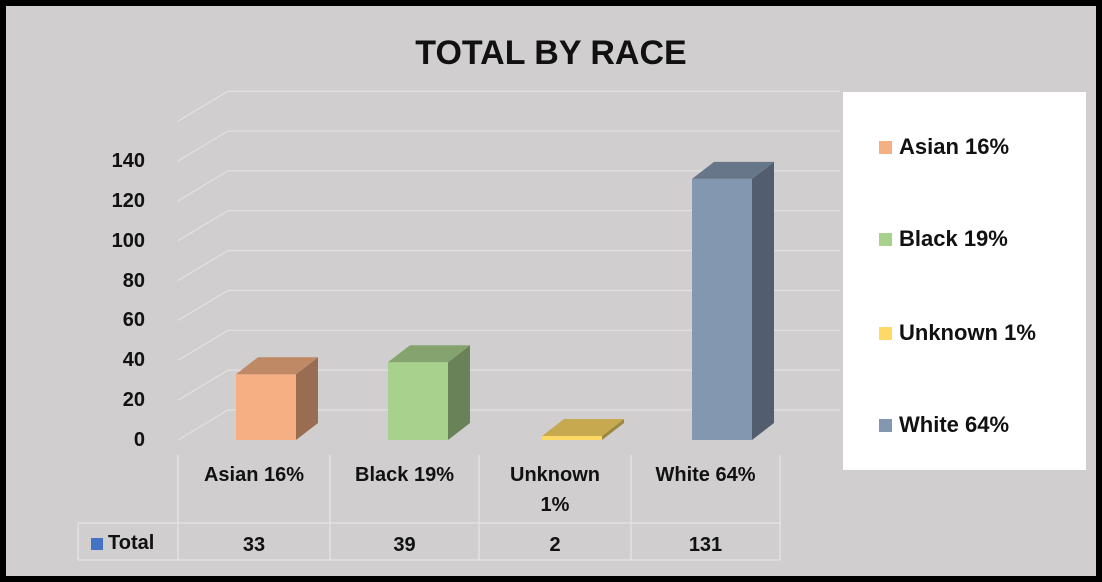  I want to click on y-tick-label: 120, so click(128, 200).